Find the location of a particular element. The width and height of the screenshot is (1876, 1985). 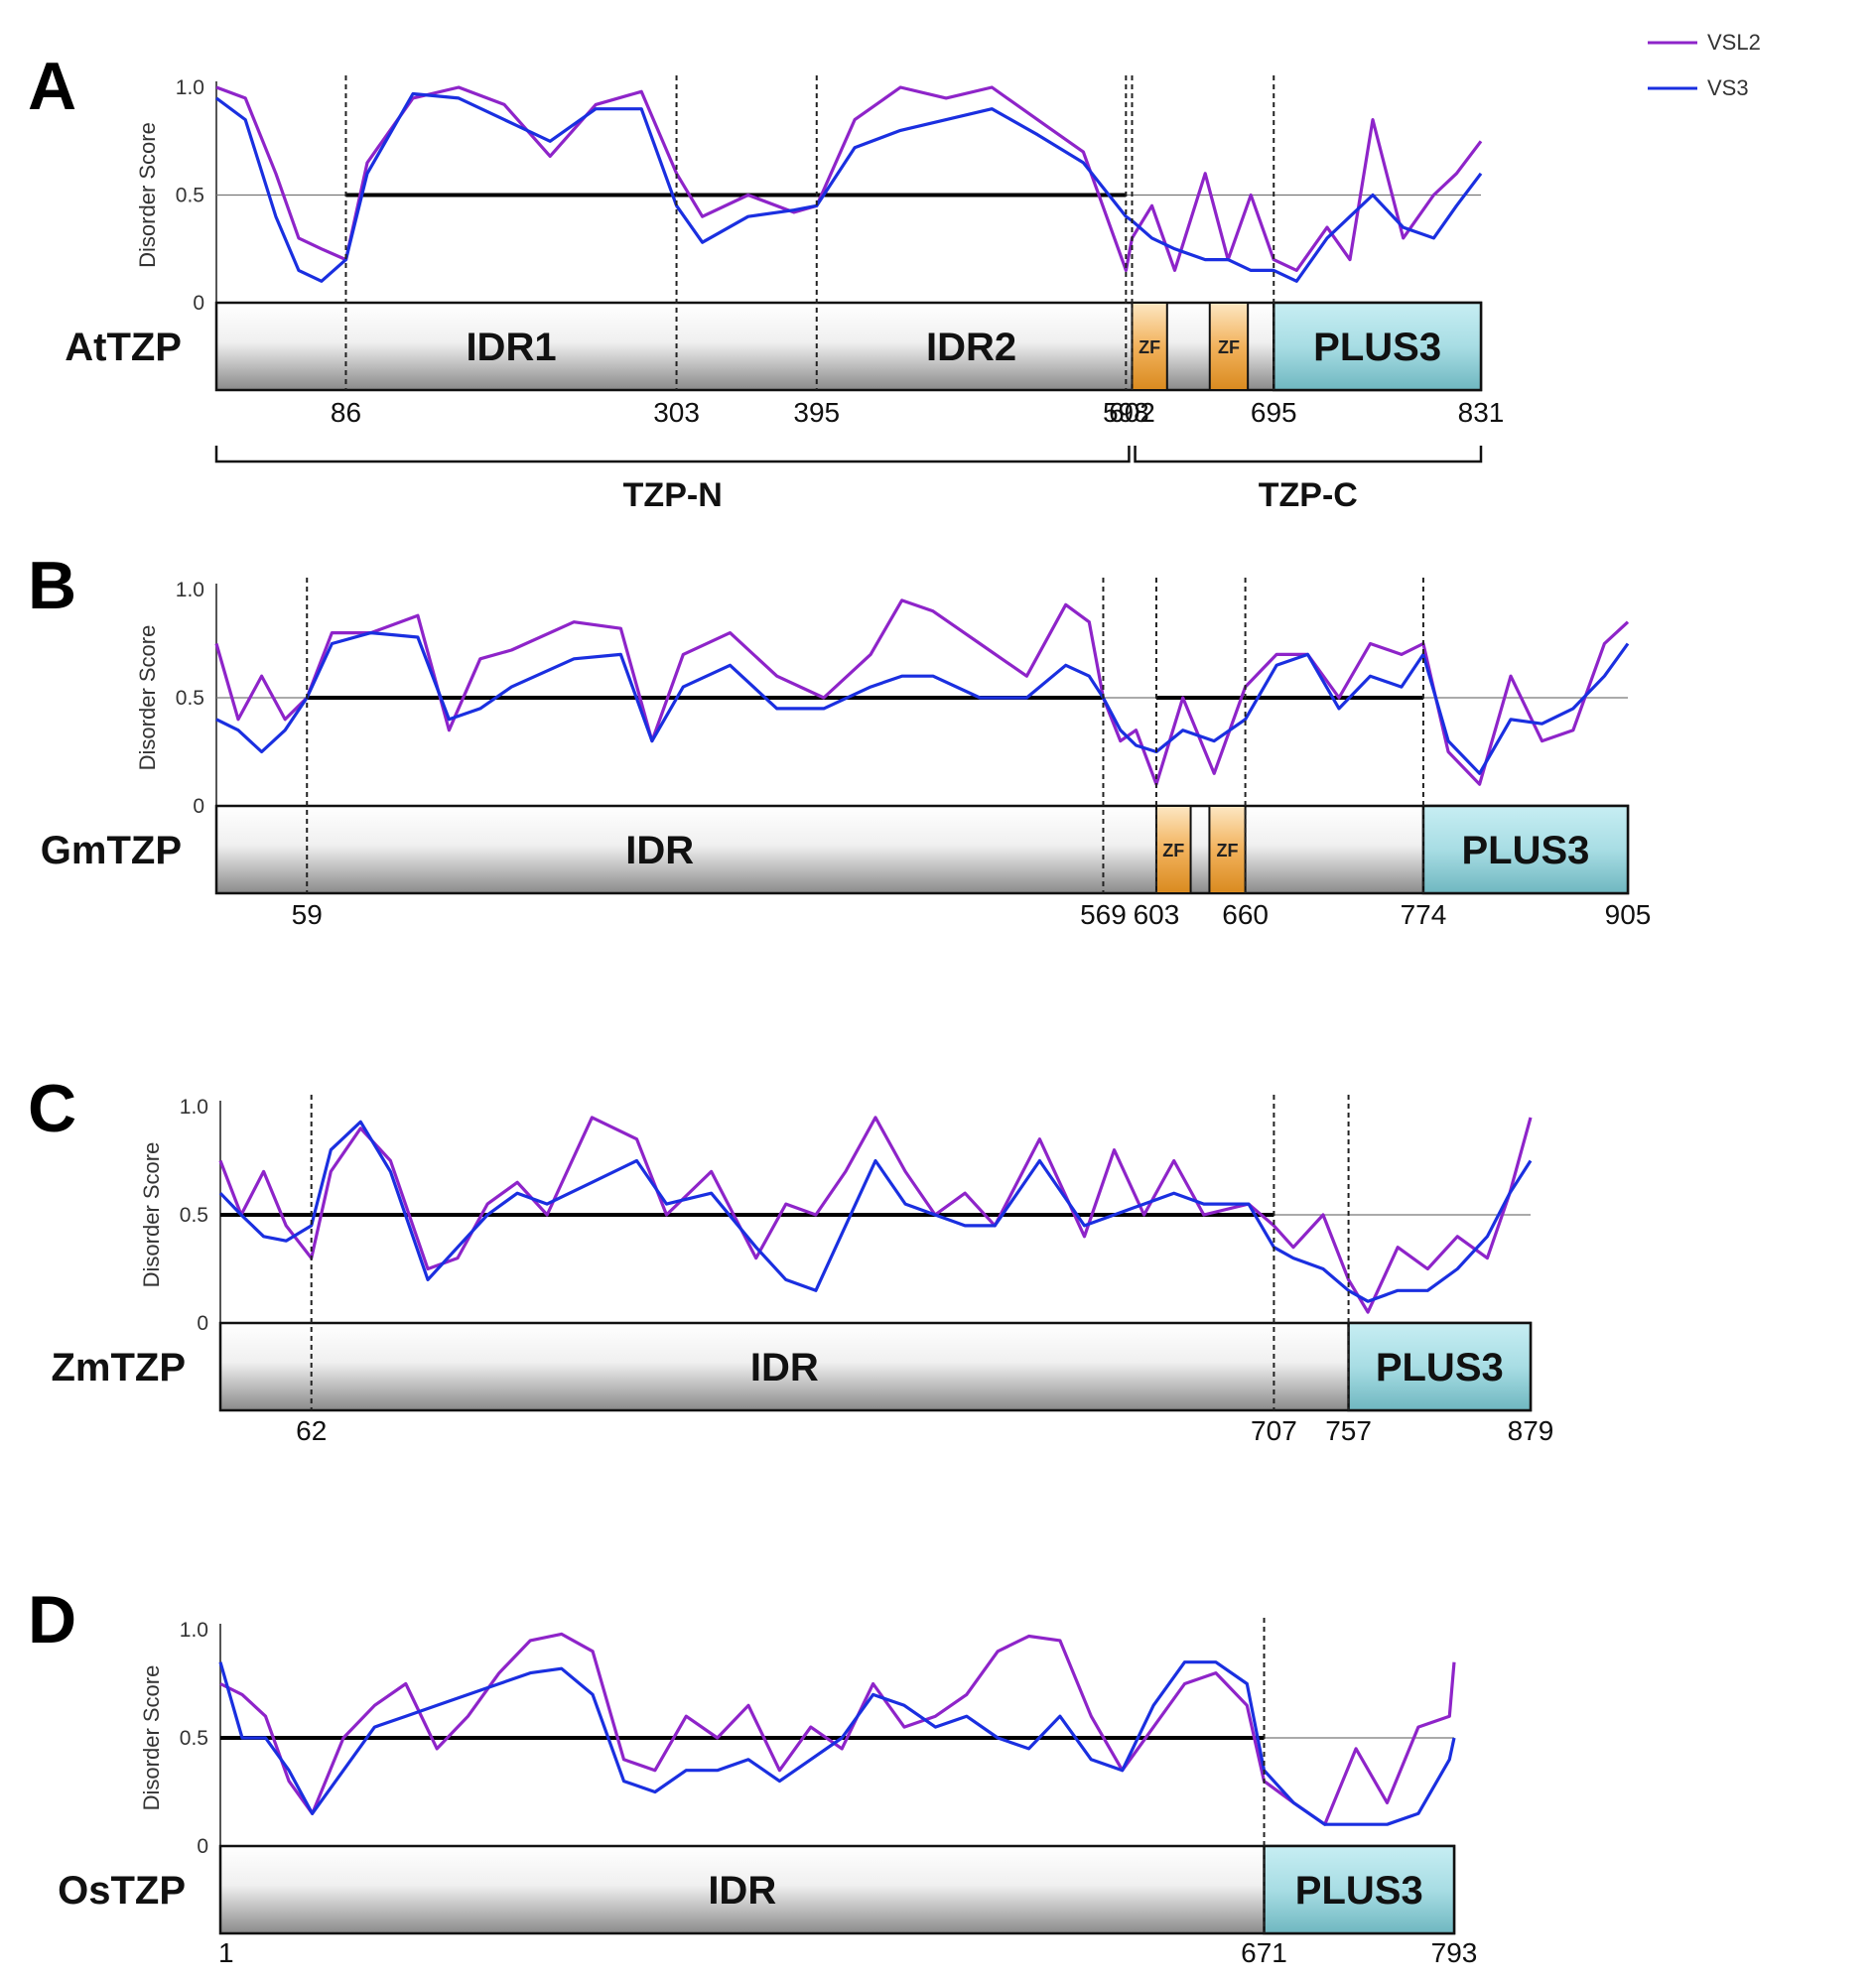

protein-name: GmTZP is located at coordinates (111, 851).